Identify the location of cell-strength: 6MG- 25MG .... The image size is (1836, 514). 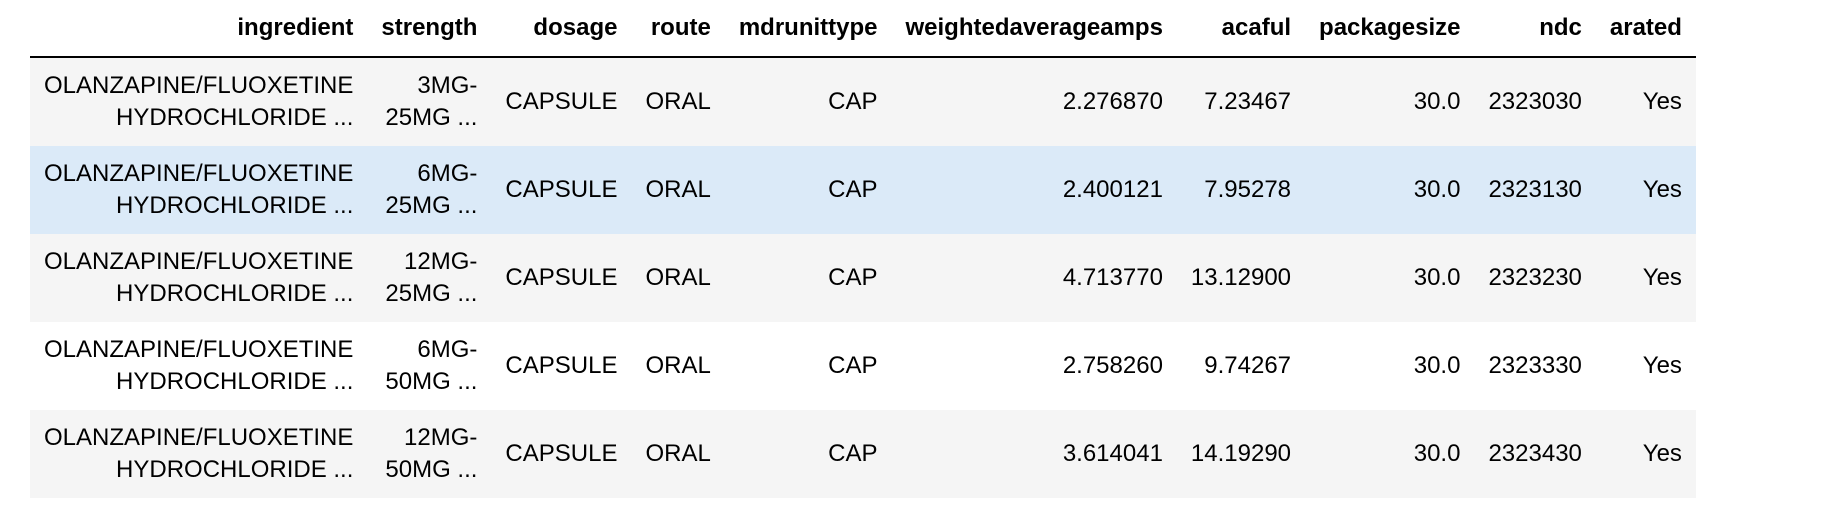
(429, 190).